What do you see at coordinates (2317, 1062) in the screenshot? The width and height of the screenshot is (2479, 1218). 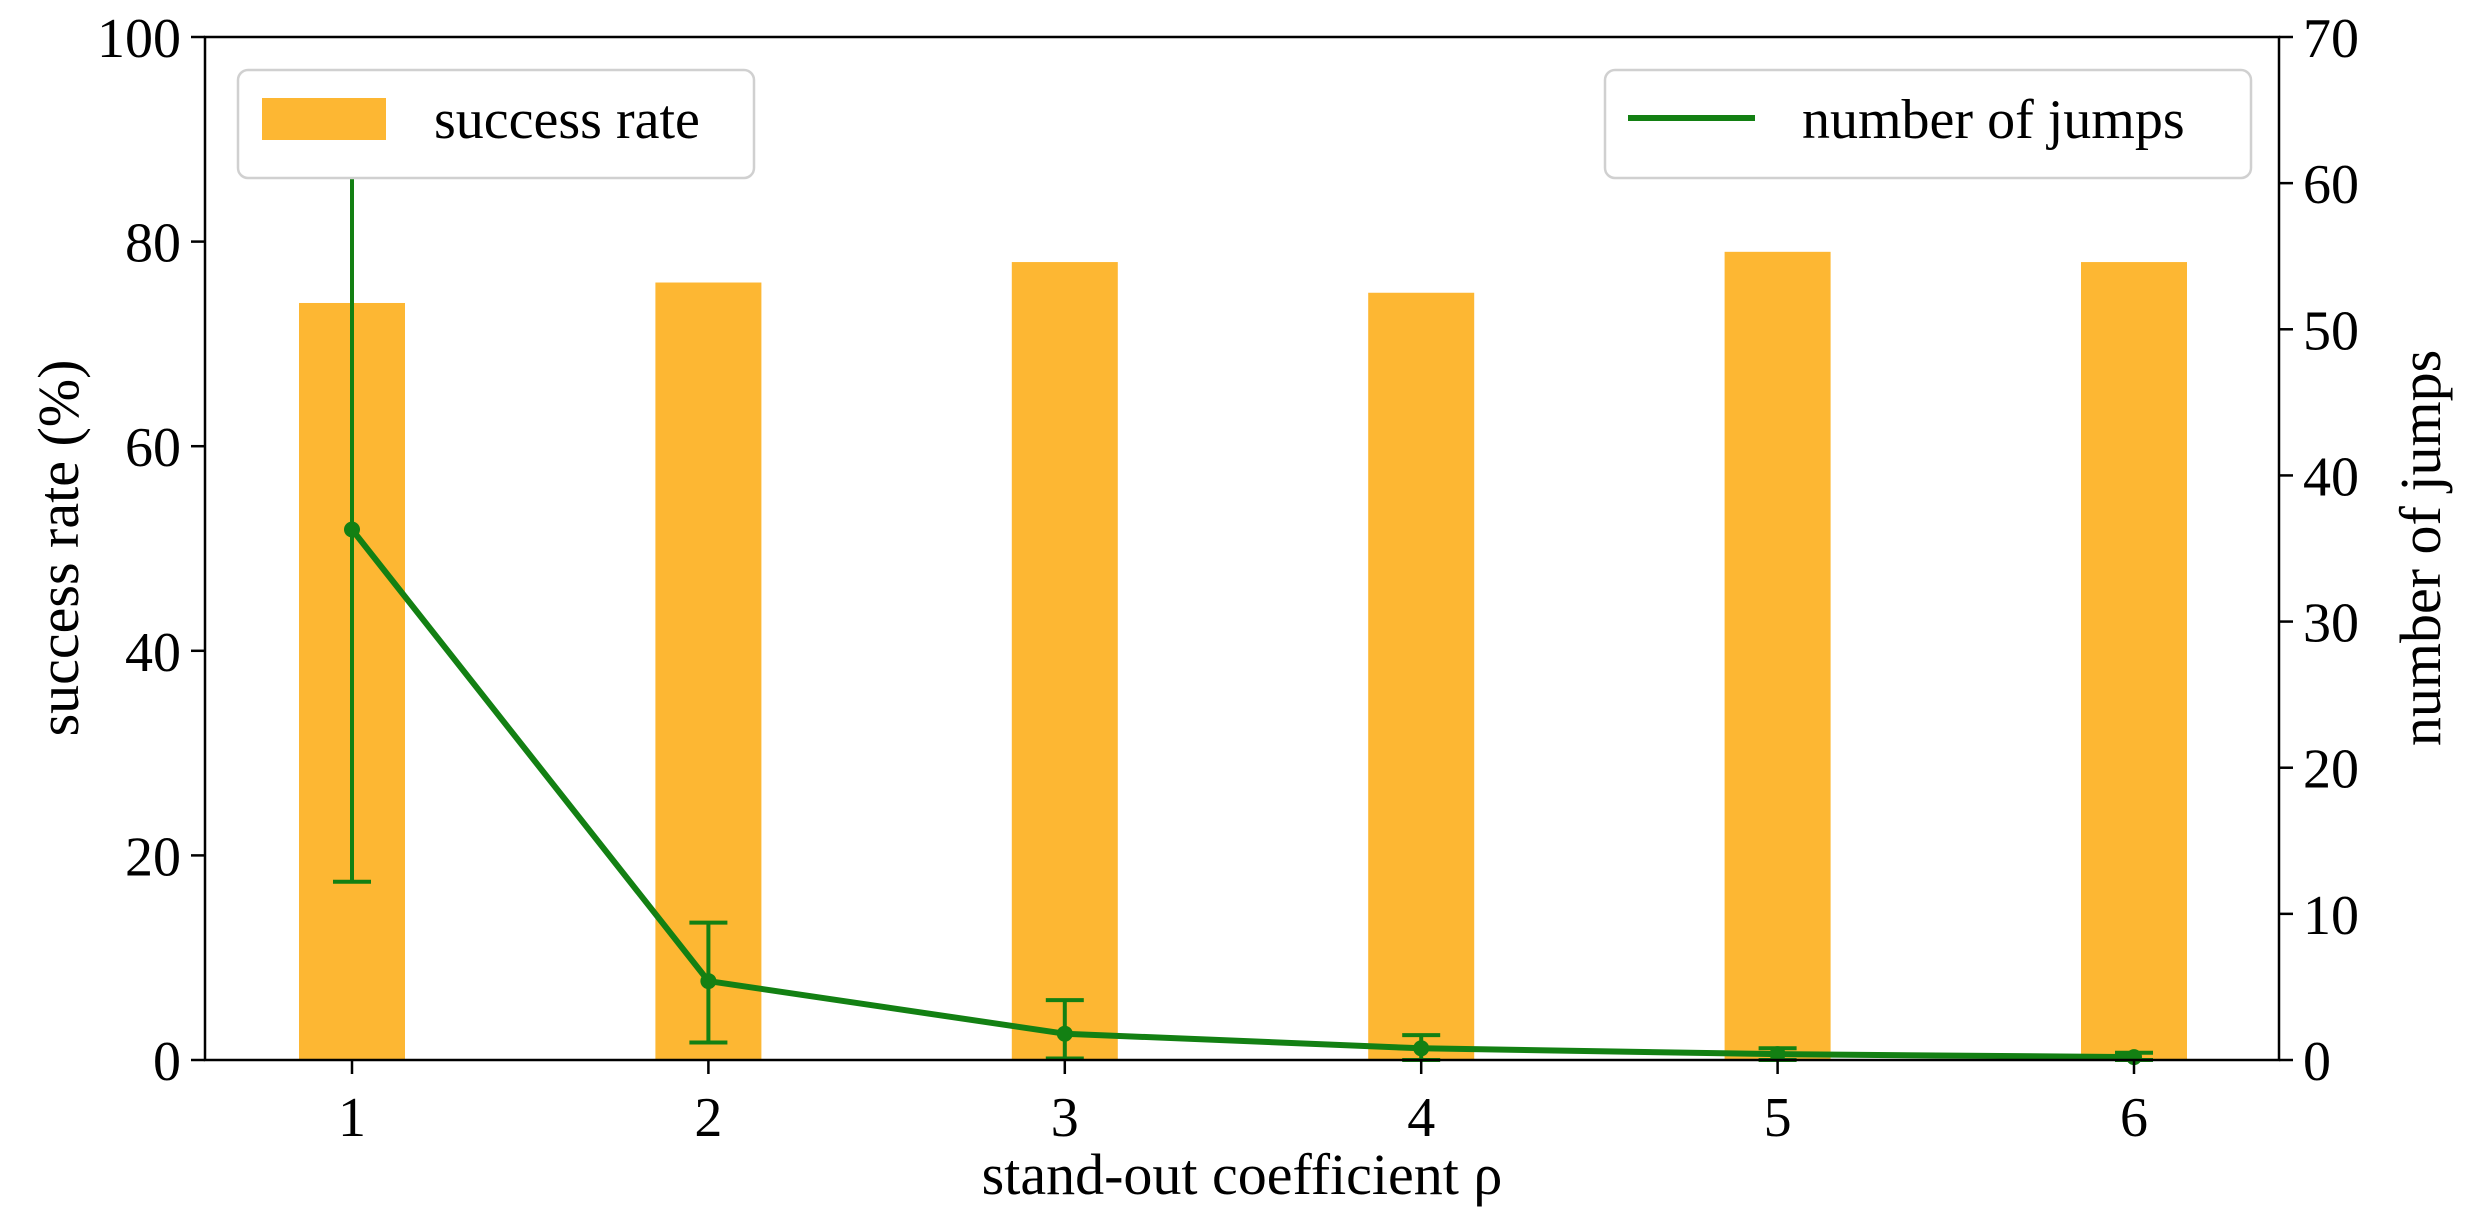 I see `y-right-tick-label: 0` at bounding box center [2317, 1062].